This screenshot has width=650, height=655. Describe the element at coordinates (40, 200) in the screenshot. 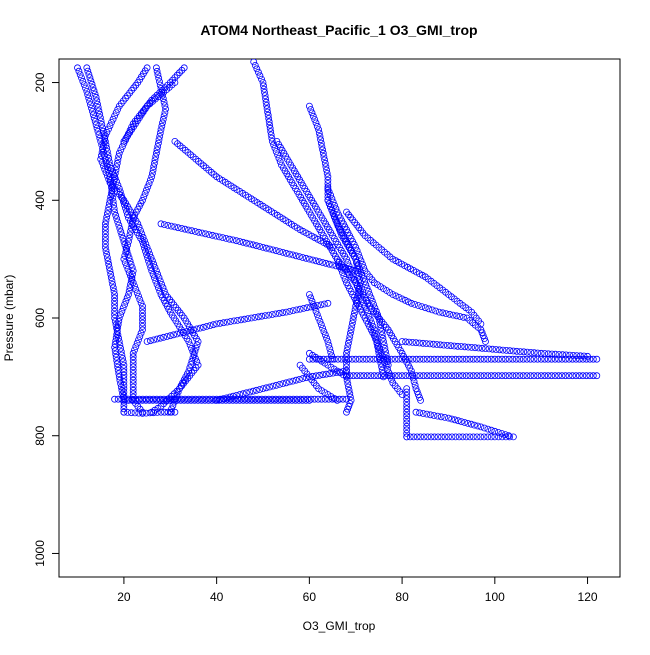

I see `y-tick-label: 400` at that location.